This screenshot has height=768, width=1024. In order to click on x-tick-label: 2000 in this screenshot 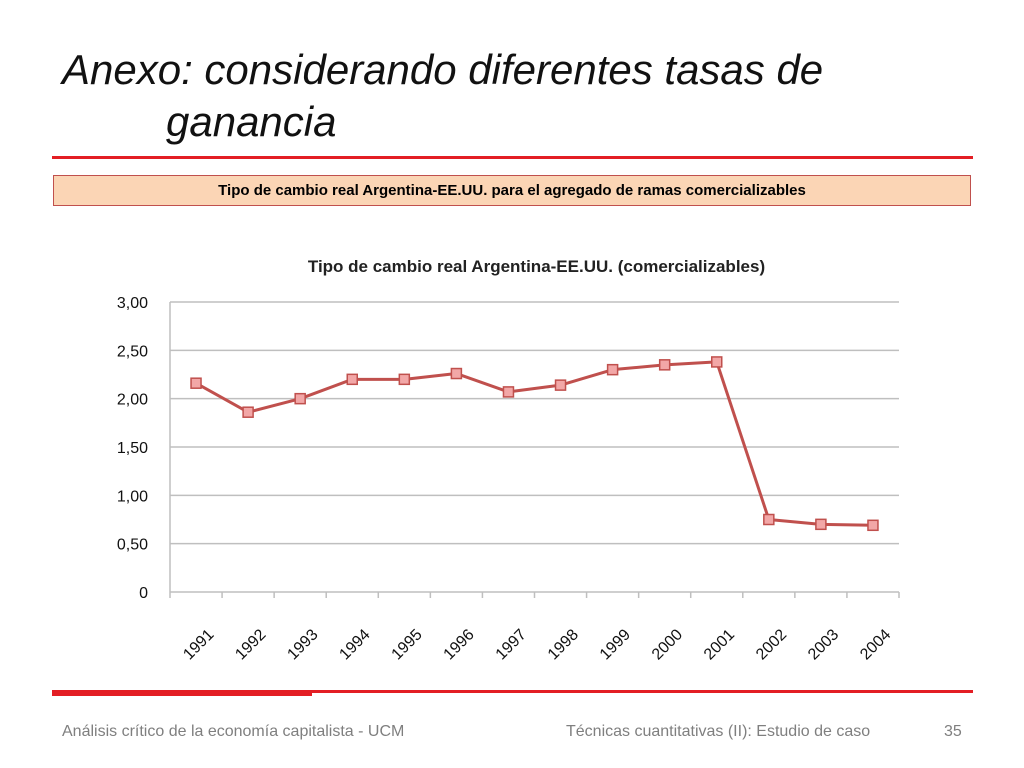, I will do `click(667, 644)`.